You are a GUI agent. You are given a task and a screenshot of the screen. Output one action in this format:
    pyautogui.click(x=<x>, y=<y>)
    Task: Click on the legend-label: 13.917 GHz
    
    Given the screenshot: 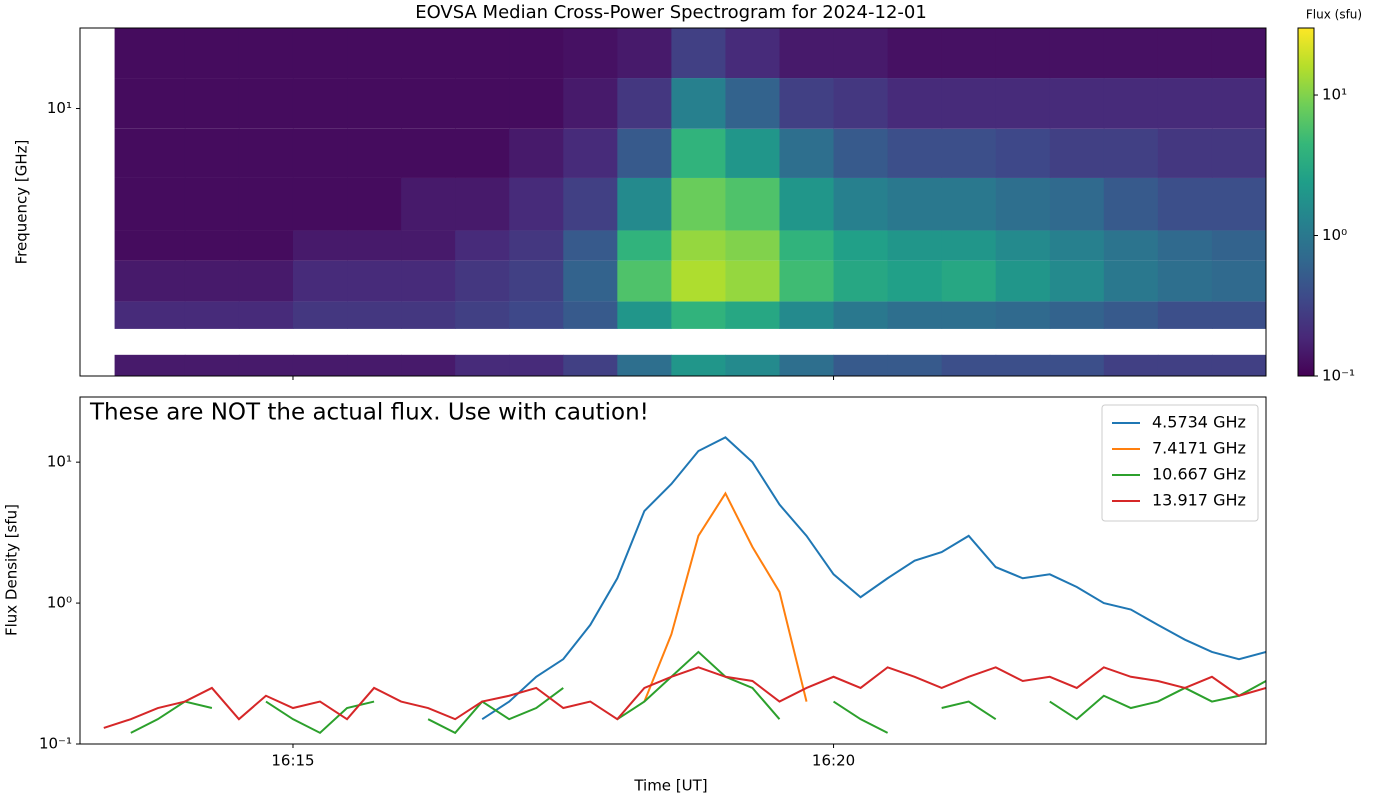 What is the action you would take?
    pyautogui.click(x=1199, y=500)
    